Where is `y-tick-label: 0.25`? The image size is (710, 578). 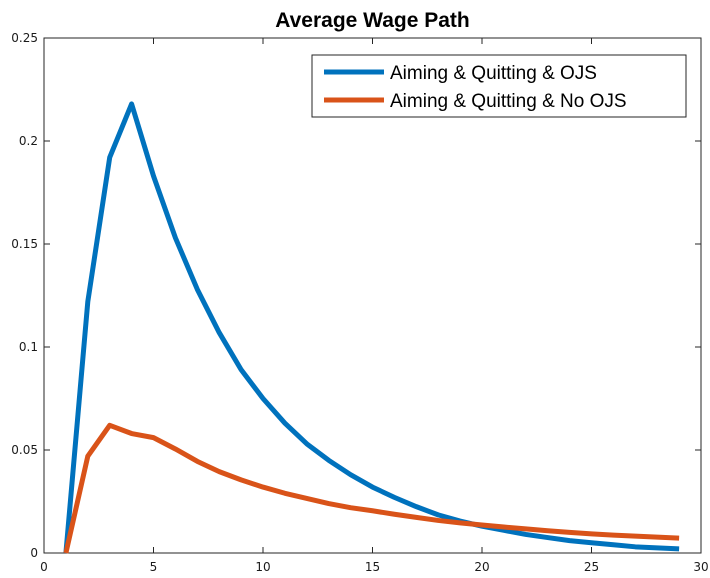
y-tick-label: 0.25 is located at coordinates (24, 38).